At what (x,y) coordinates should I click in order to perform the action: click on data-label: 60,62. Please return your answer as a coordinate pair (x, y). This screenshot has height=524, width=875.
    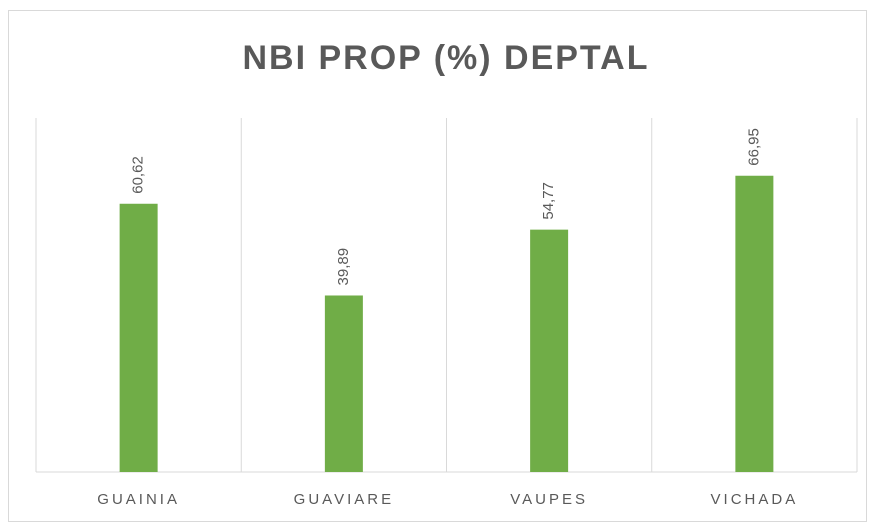
    Looking at the image, I should click on (138, 175).